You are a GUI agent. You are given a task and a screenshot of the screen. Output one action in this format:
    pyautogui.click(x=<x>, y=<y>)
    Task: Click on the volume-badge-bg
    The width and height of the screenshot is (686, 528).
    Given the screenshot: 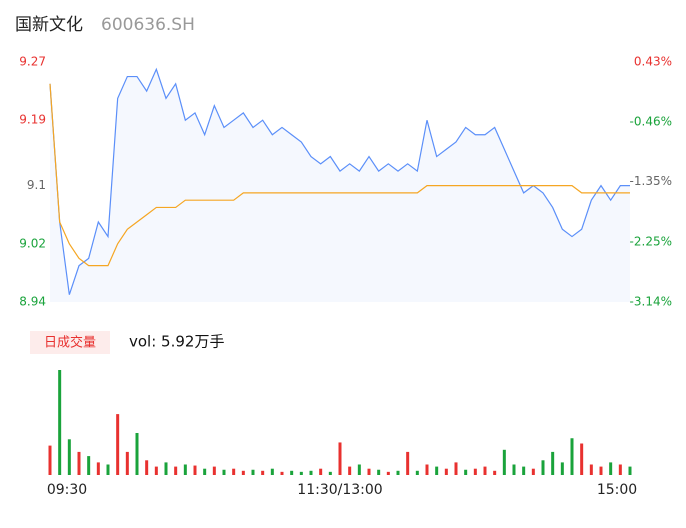 What is the action you would take?
    pyautogui.click(x=70, y=342)
    